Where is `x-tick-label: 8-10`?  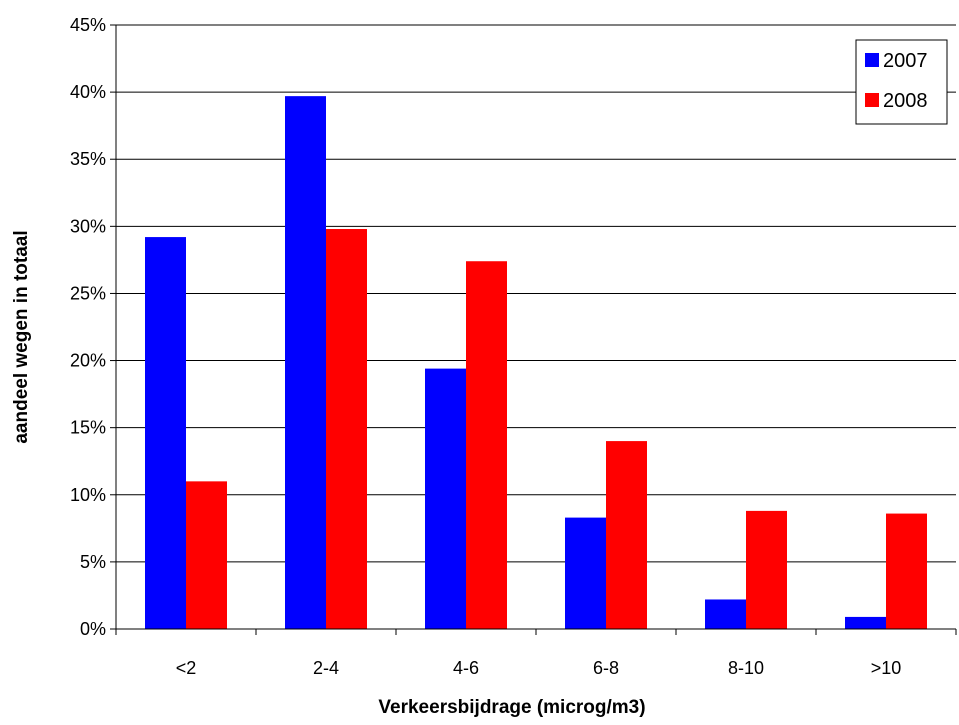
x-tick-label: 8-10 is located at coordinates (746, 668).